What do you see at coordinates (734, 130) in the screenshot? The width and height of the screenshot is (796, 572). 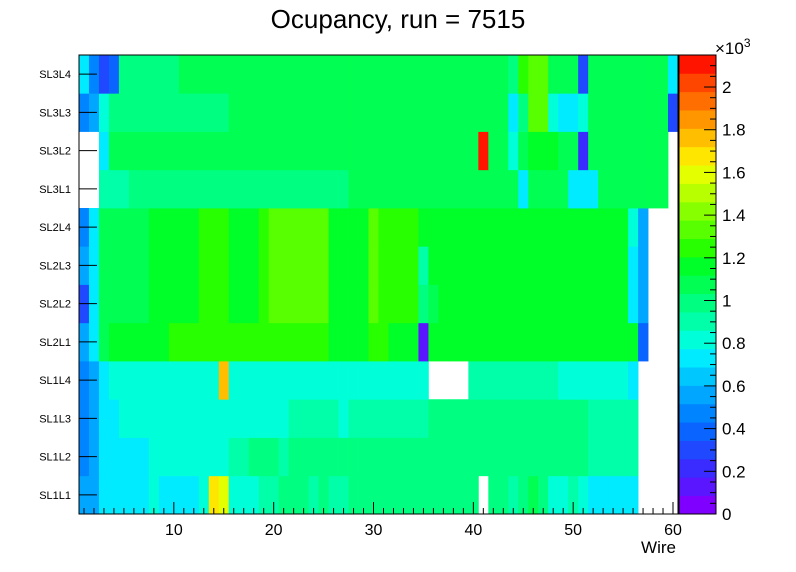 I see `color-scale-tick-label: 1.8` at bounding box center [734, 130].